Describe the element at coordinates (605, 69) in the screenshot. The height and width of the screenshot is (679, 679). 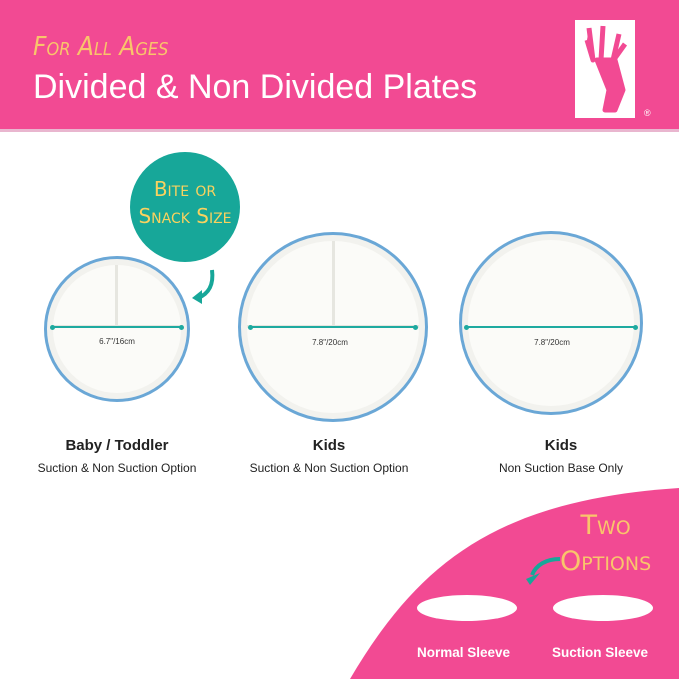
I see `deer-logo-icon` at that location.